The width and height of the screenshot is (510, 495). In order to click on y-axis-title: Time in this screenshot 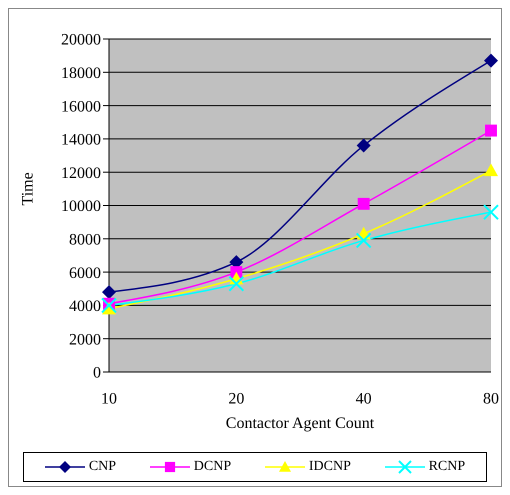, I will do `click(28, 189)`.